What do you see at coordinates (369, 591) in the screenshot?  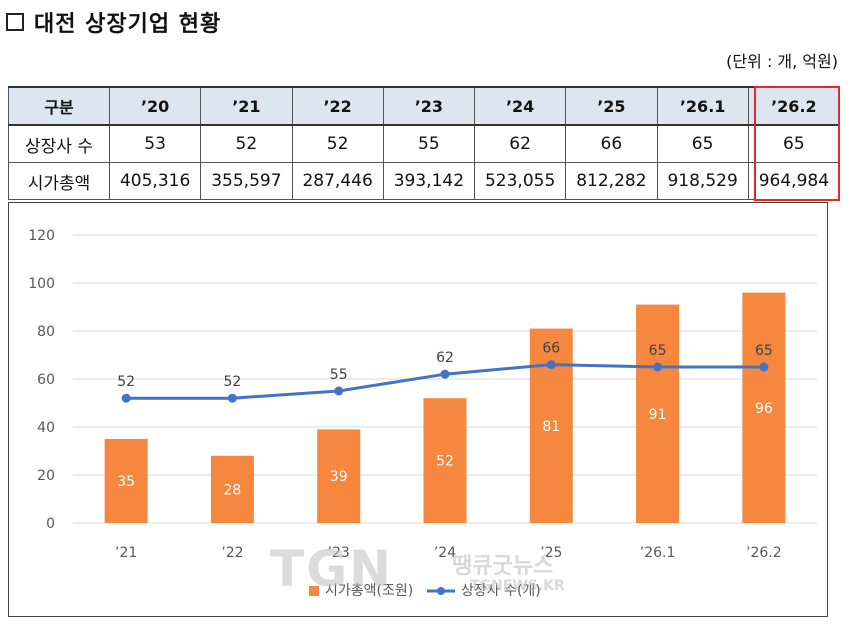 I see `legend-label: 시가총액(조원)` at bounding box center [369, 591].